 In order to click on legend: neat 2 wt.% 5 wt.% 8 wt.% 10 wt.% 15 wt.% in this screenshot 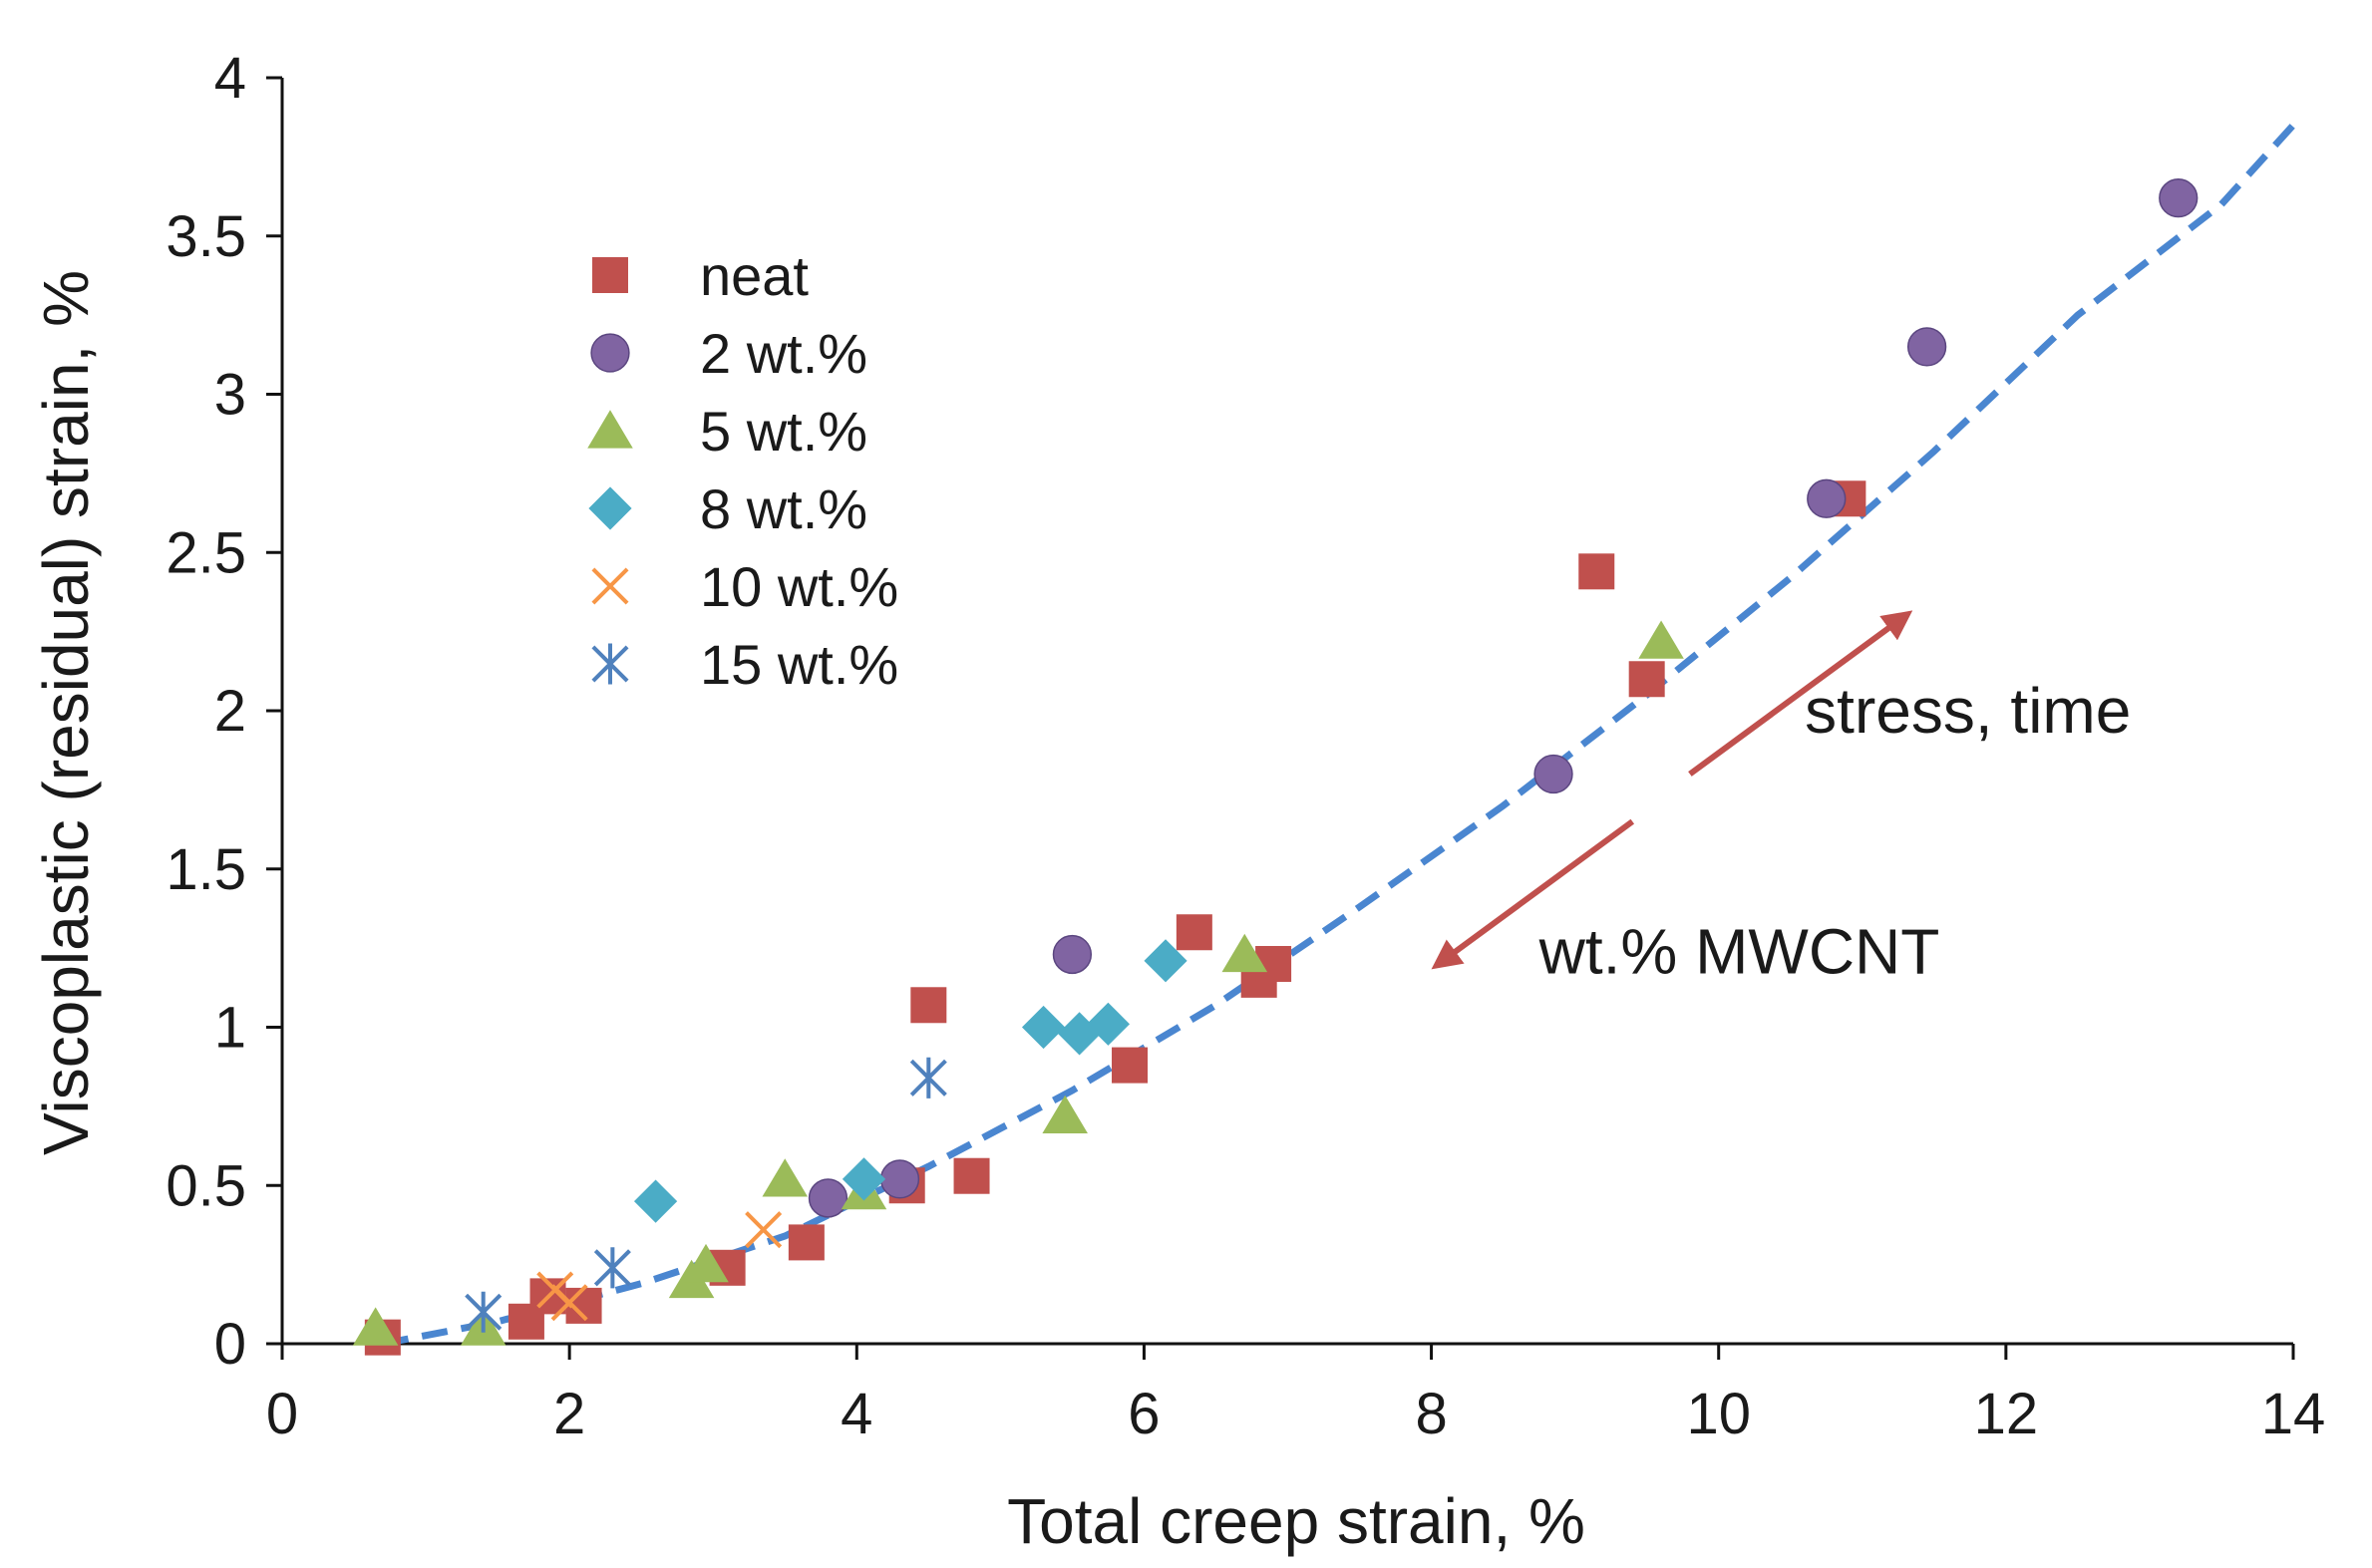, I will do `click(742, 470)`.